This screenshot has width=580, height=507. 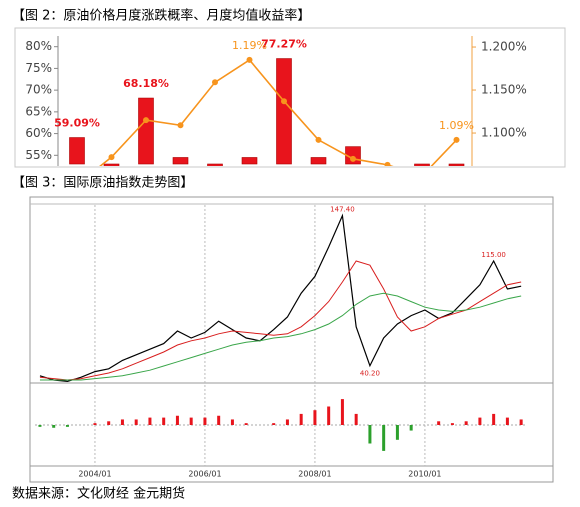 I want to click on y-tick-label: 60%, so click(x=38, y=133).